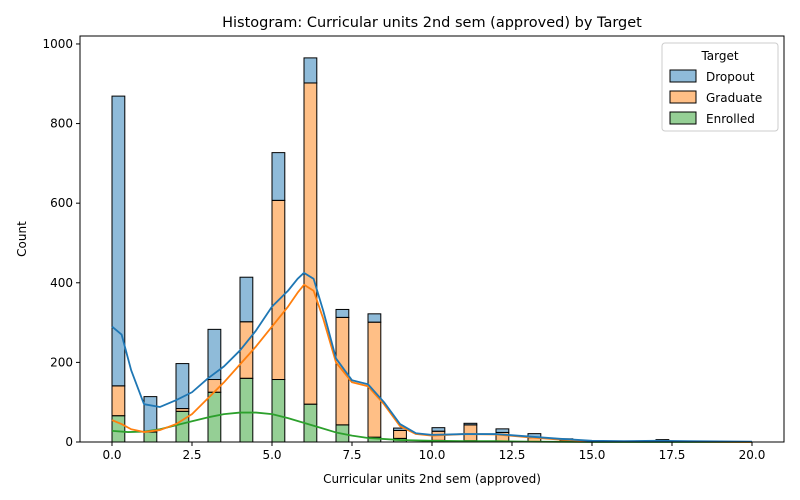 Image resolution: width=800 pixels, height=500 pixels. I want to click on x-tick-label: 7.5, so click(351, 455).